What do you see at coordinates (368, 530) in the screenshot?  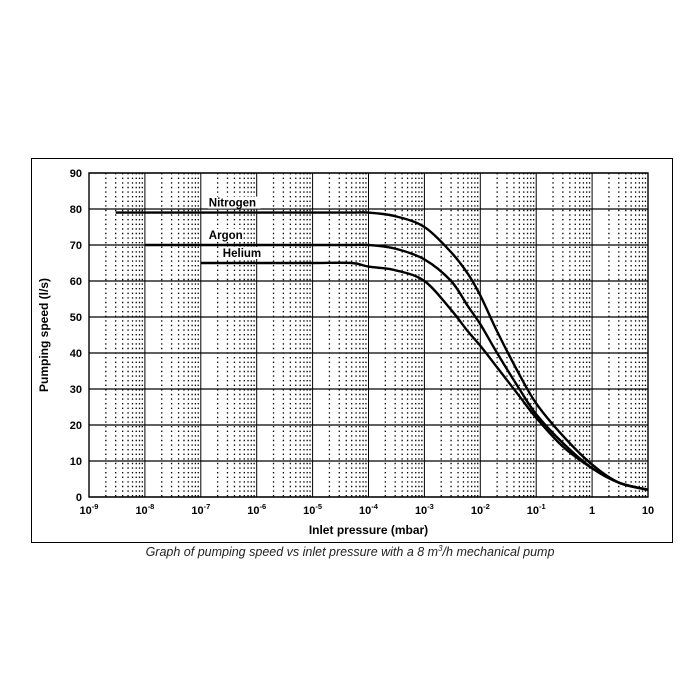 I see `x-axis-label: Inlet pressure (mbar)` at bounding box center [368, 530].